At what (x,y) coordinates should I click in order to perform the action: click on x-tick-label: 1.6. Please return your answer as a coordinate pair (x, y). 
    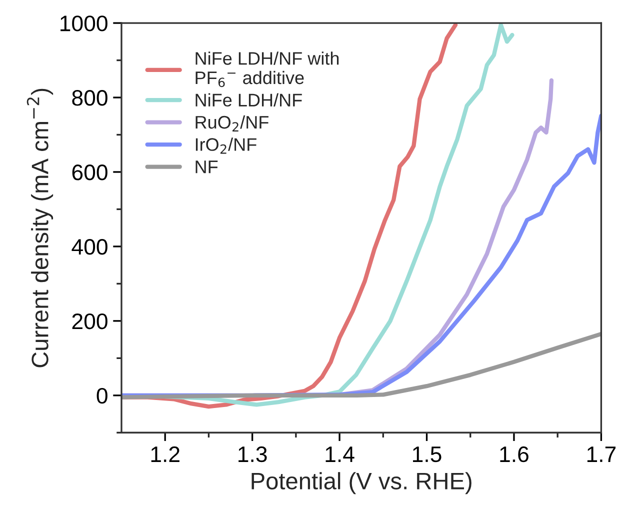
    Looking at the image, I should click on (514, 454).